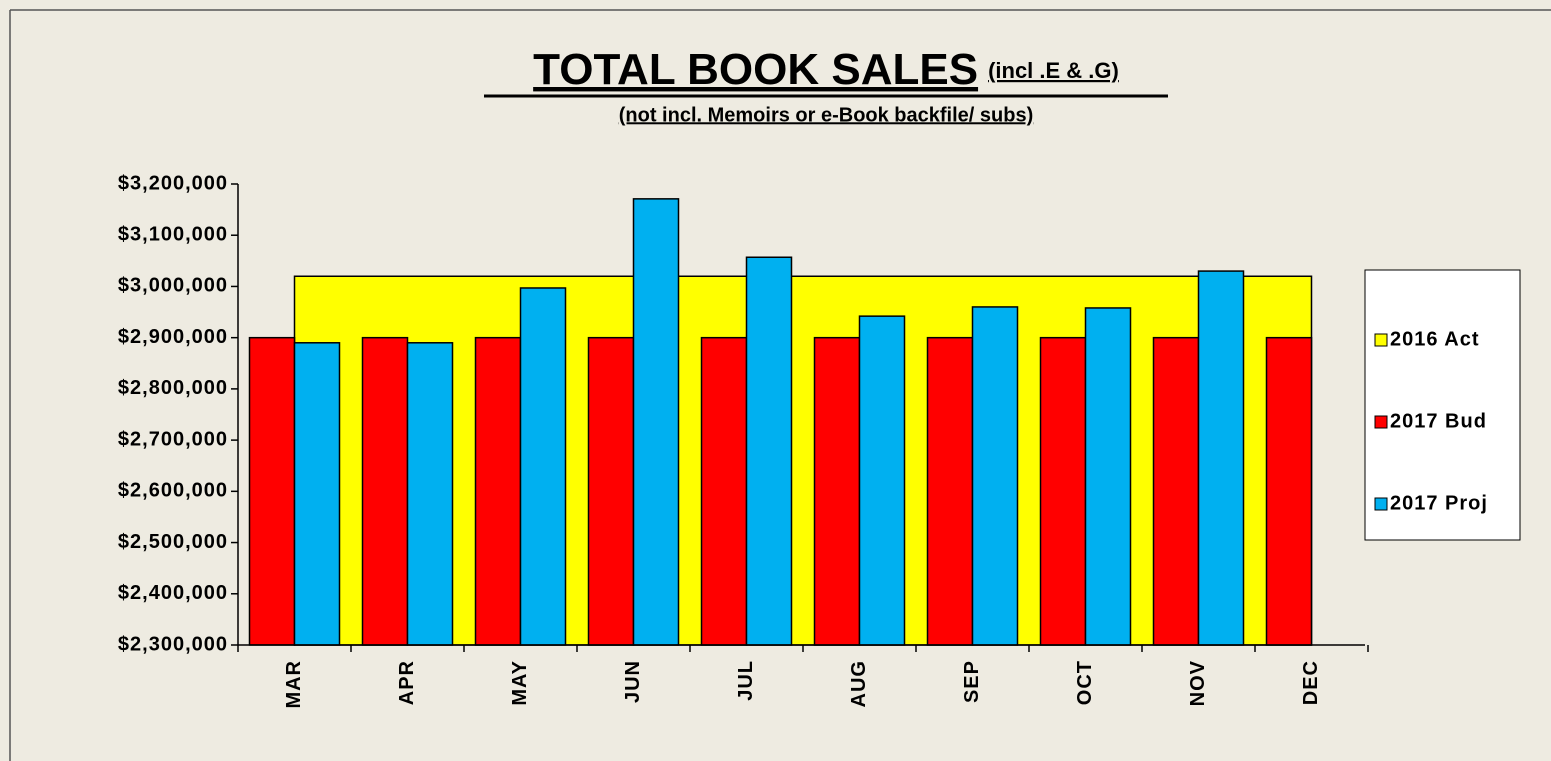 This screenshot has height=761, width=1551. I want to click on y-tick-label: $3,200,000, so click(173, 183).